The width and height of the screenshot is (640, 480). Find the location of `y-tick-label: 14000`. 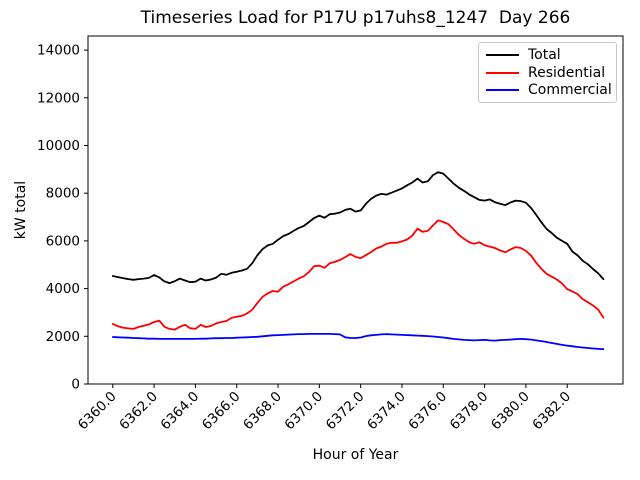

y-tick-label: 14000 is located at coordinates (58, 51).